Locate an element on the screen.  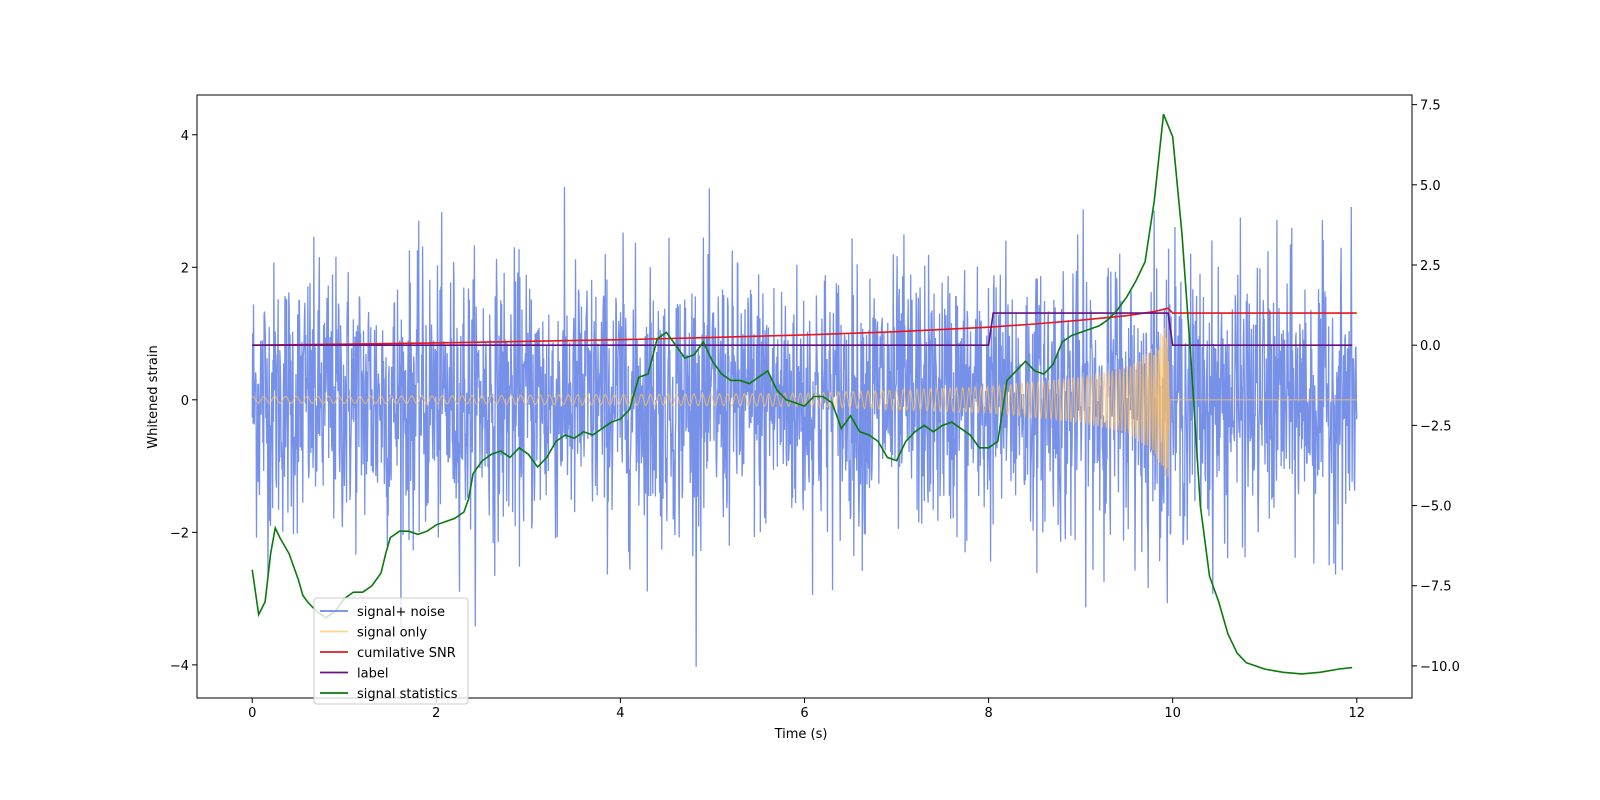
legend-box is located at coordinates (391, 651).